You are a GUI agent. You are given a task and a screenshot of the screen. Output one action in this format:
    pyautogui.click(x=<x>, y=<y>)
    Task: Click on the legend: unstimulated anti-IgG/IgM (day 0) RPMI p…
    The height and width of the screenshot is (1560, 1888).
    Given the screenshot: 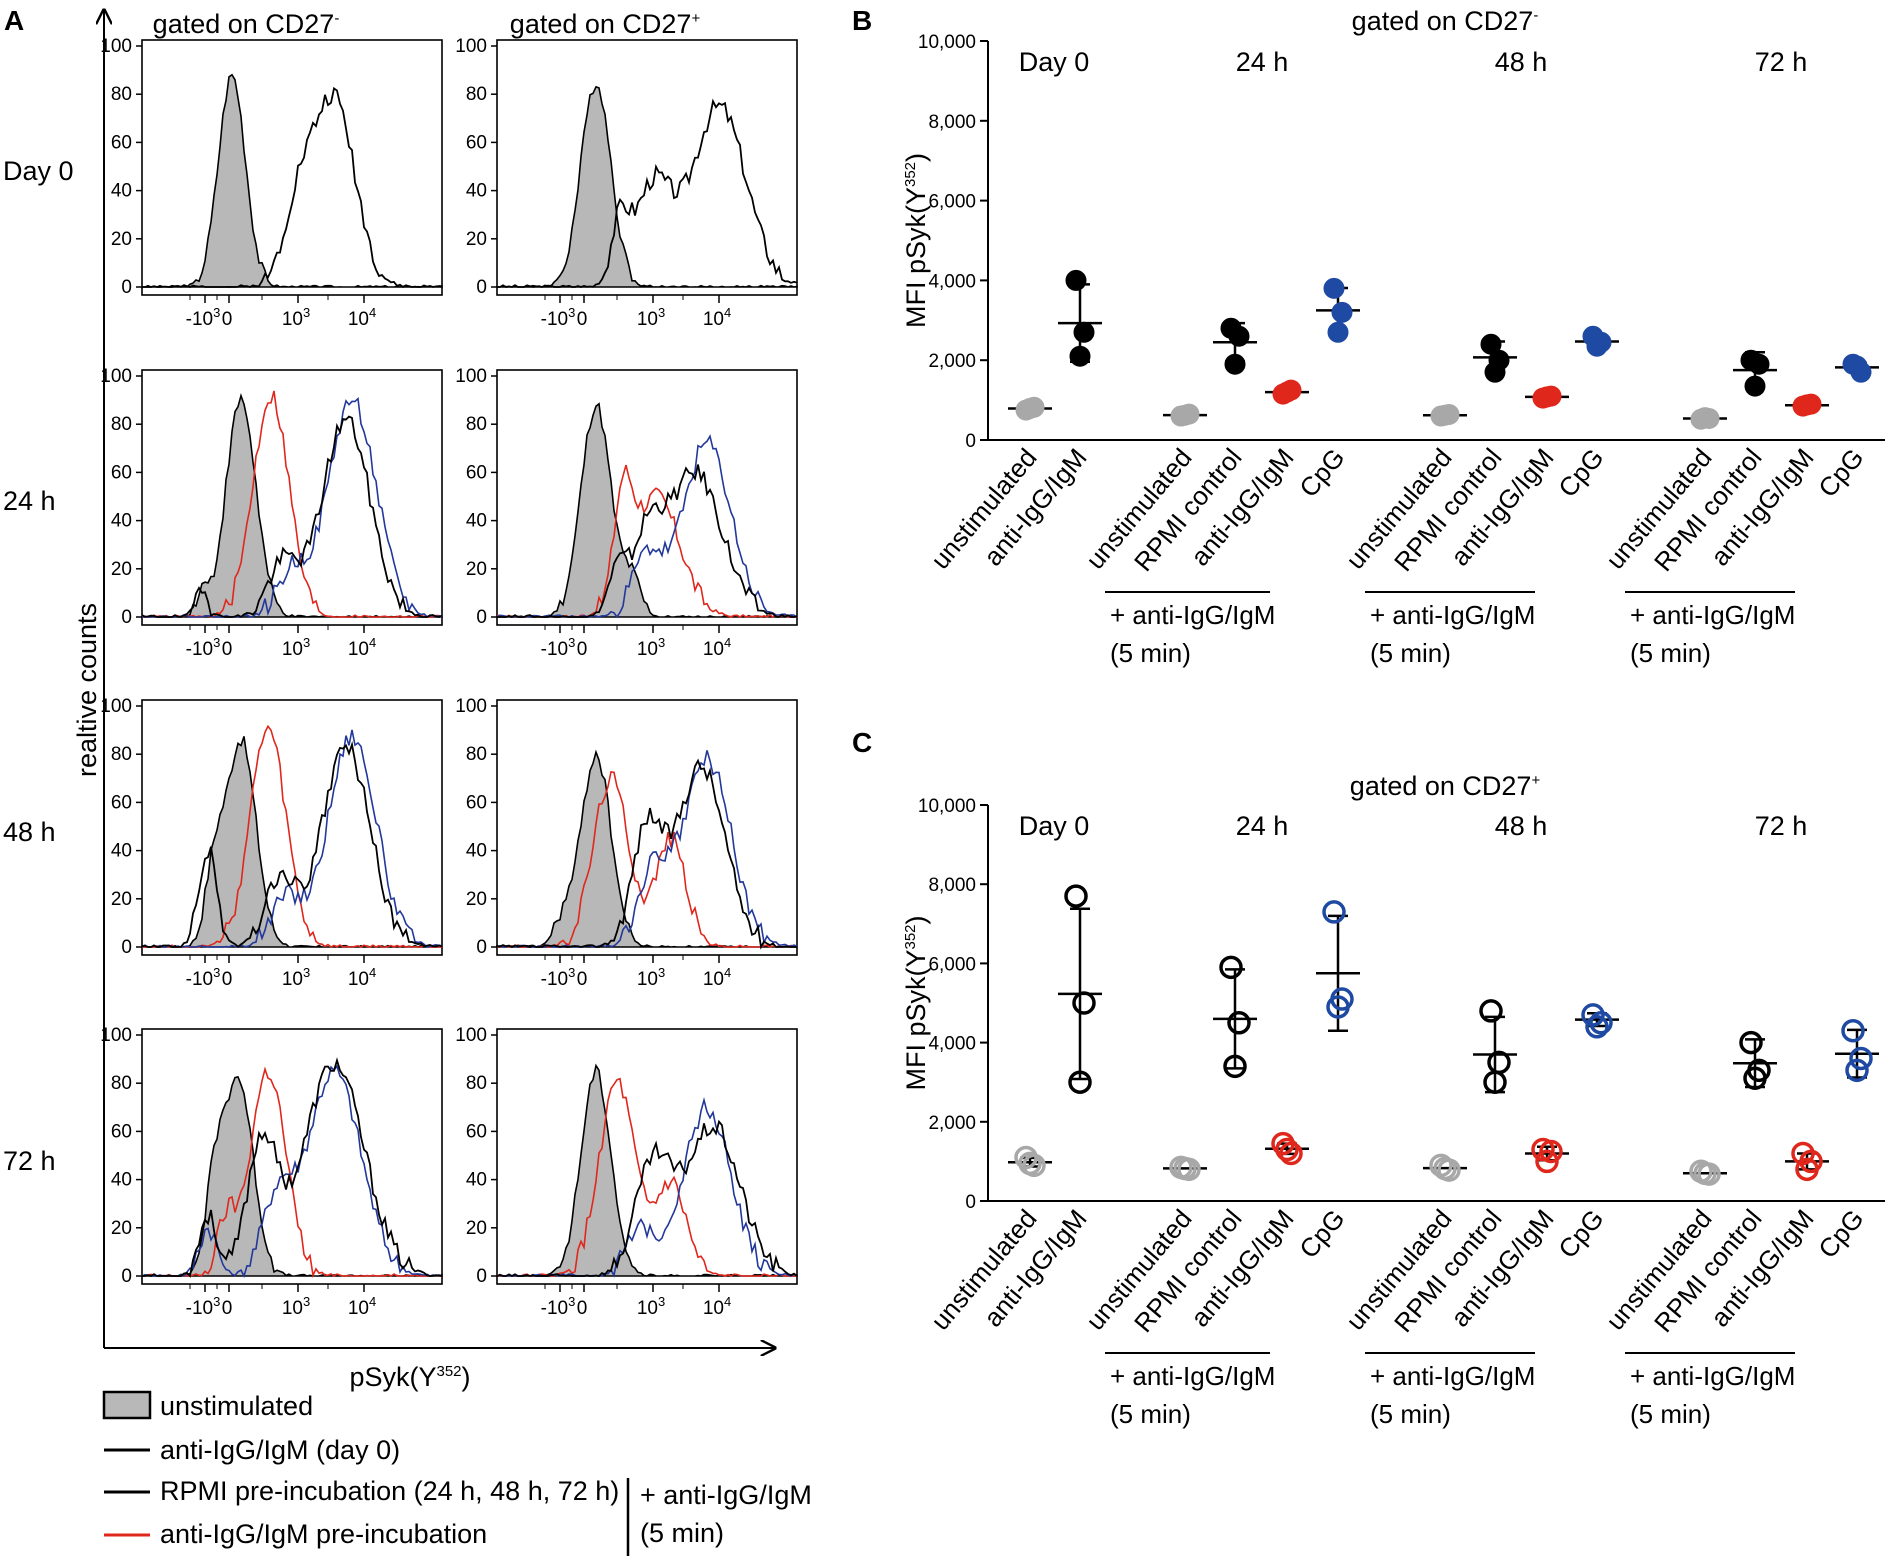 What is the action you would take?
    pyautogui.click(x=457, y=1473)
    